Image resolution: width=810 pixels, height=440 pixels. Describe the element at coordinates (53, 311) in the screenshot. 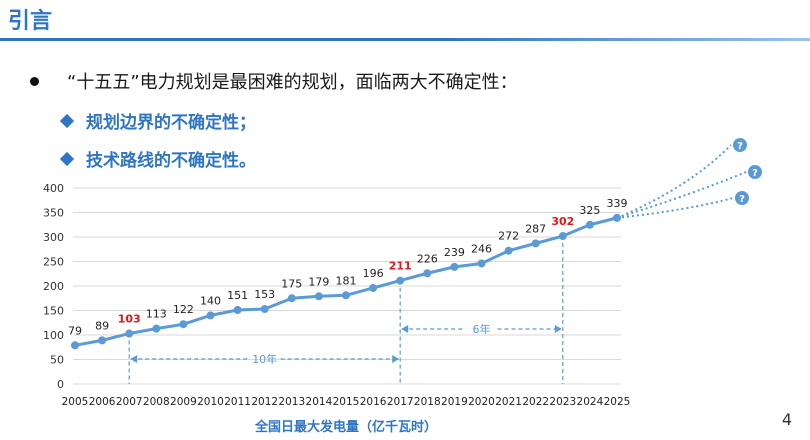

I see `y-tick-label: 150` at that location.